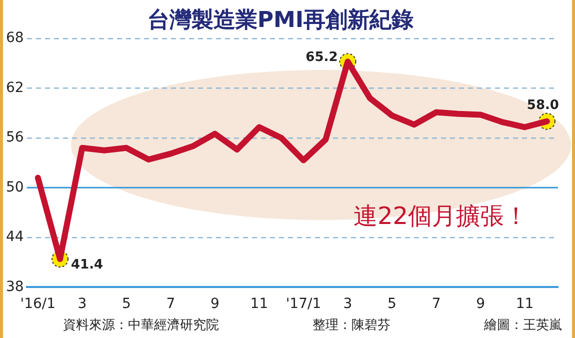  Describe the element at coordinates (523, 325) in the screenshot. I see `text: 繪圖：王英嵐` at that location.